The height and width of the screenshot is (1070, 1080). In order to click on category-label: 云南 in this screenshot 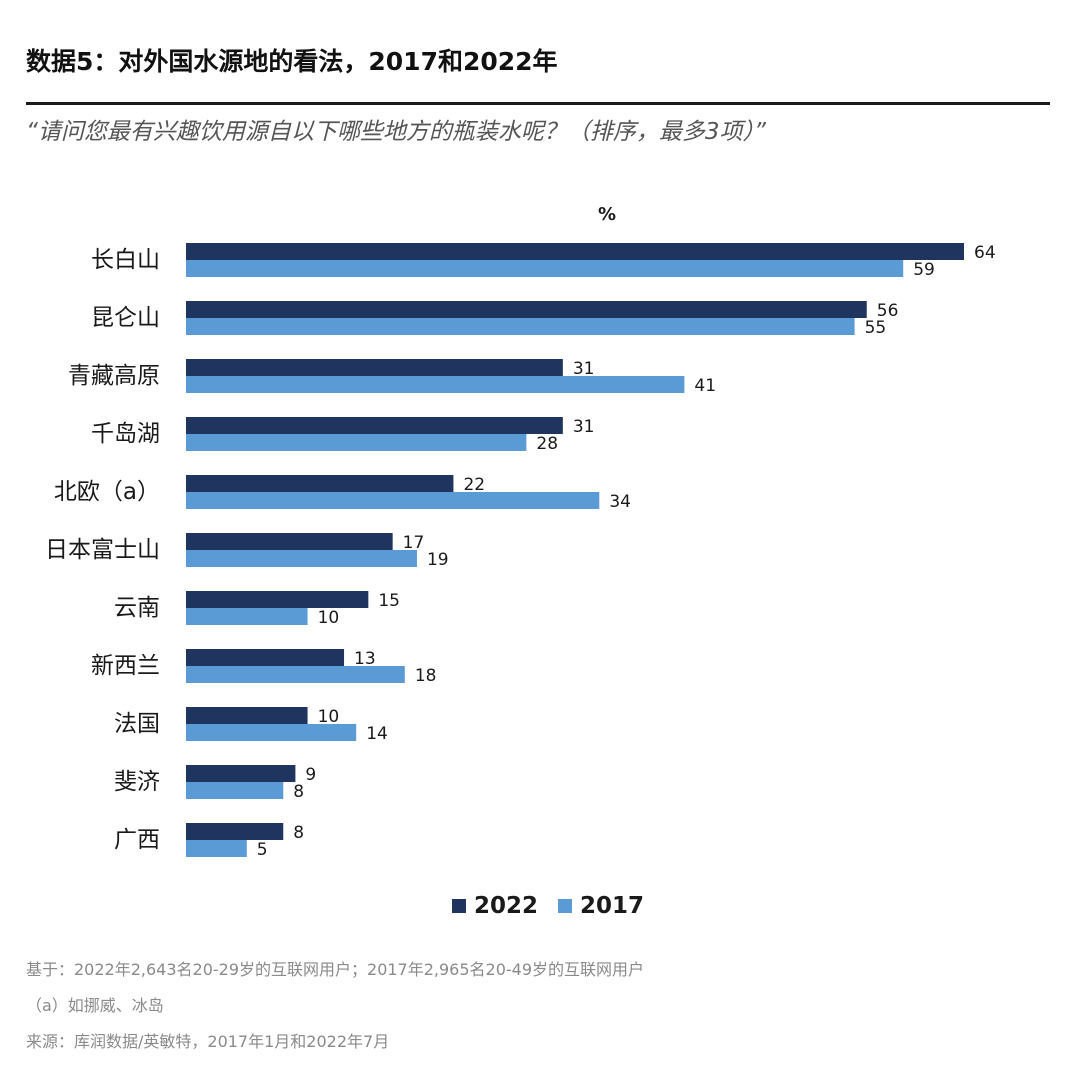, I will do `click(137, 608)`.